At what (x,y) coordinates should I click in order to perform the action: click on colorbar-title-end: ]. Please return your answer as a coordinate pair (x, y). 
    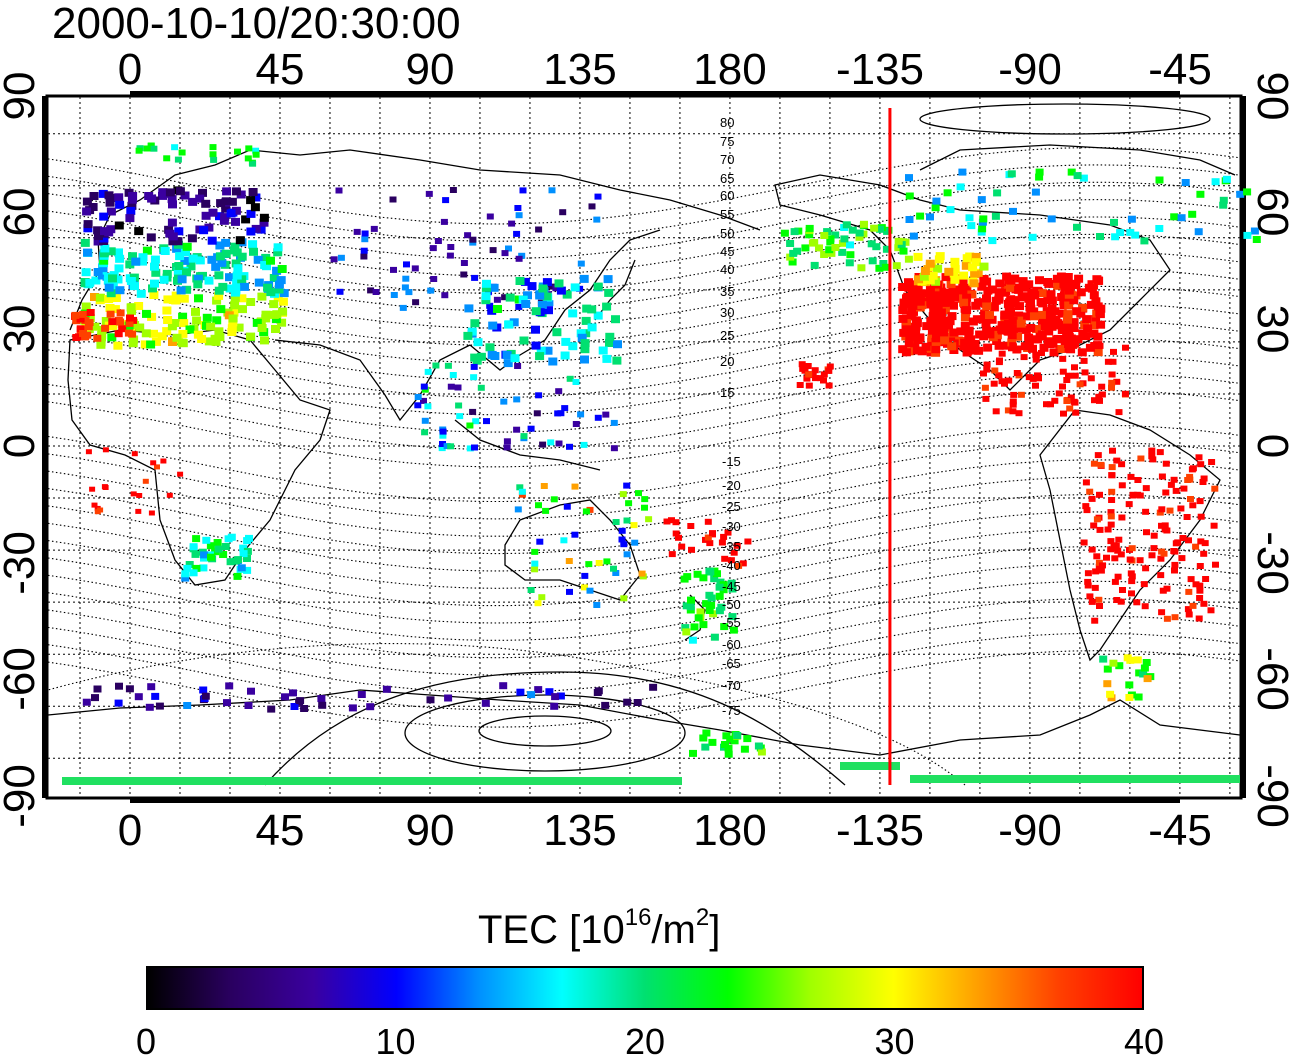
    Looking at the image, I should click on (715, 930).